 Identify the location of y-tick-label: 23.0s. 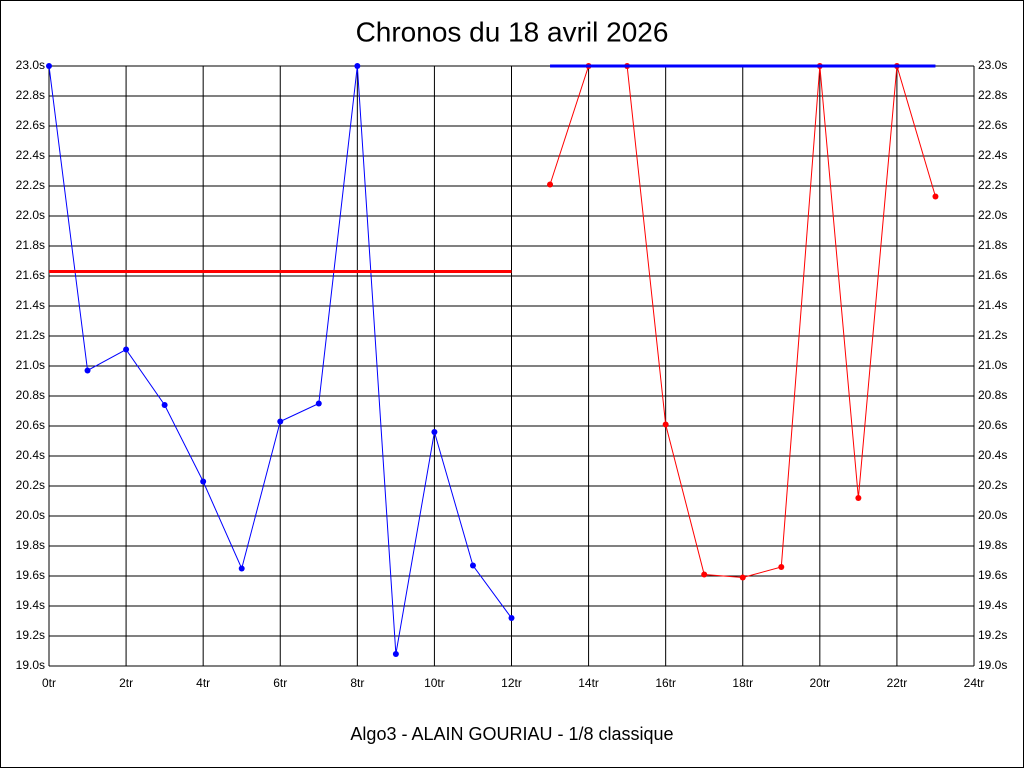
(30, 65).